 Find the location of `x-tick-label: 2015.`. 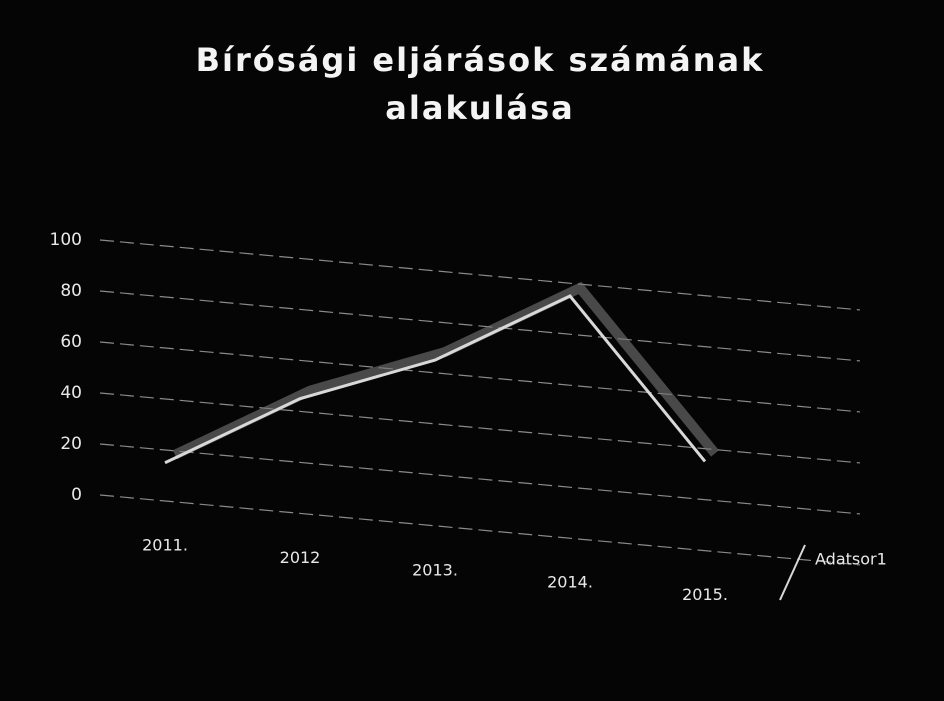

x-tick-label: 2015. is located at coordinates (705, 594).